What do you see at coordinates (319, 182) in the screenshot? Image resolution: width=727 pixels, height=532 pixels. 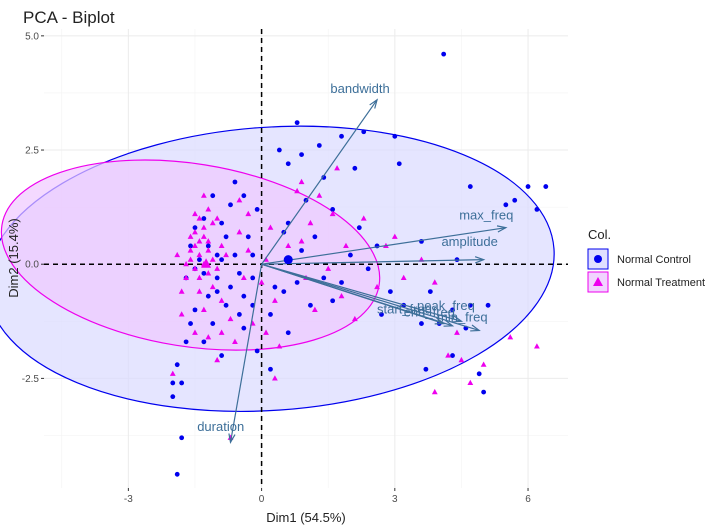 I see `arrow-bandwidth` at bounding box center [319, 182].